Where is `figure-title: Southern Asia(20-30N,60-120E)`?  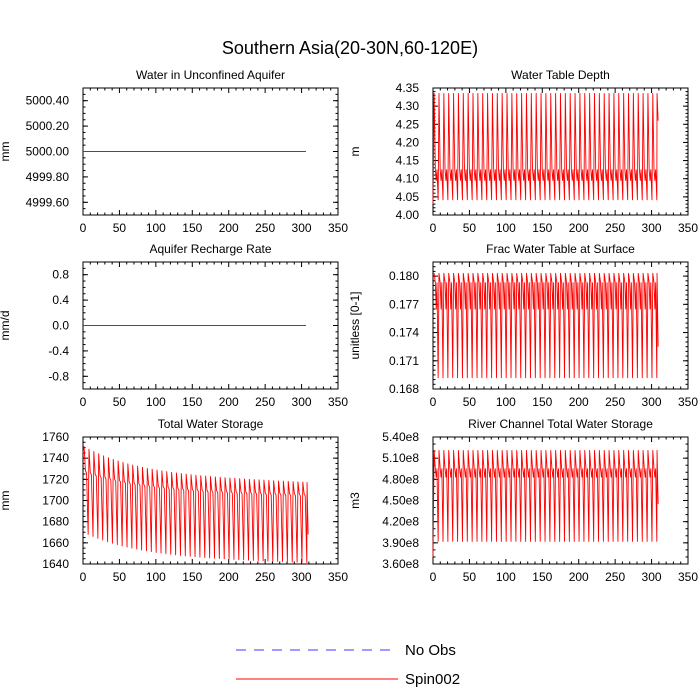
figure-title: Southern Asia(20-30N,60-120E) is located at coordinates (350, 48).